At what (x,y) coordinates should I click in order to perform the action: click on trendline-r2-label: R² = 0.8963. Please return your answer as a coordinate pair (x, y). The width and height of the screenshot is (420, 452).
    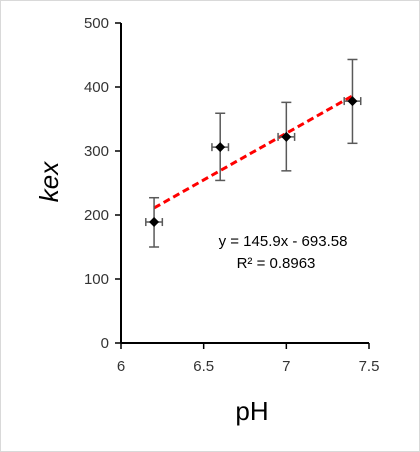
    Looking at the image, I should click on (276, 263).